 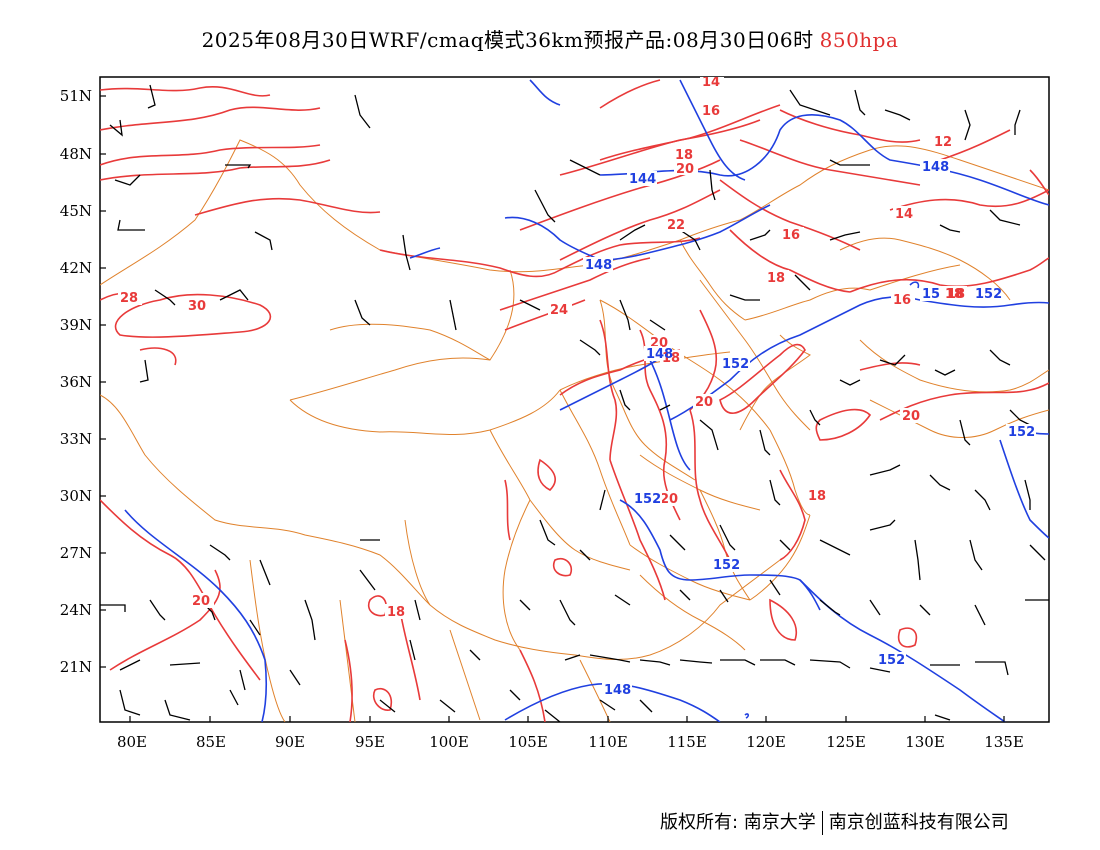 I want to click on lon-label: 85E, so click(x=211, y=742).